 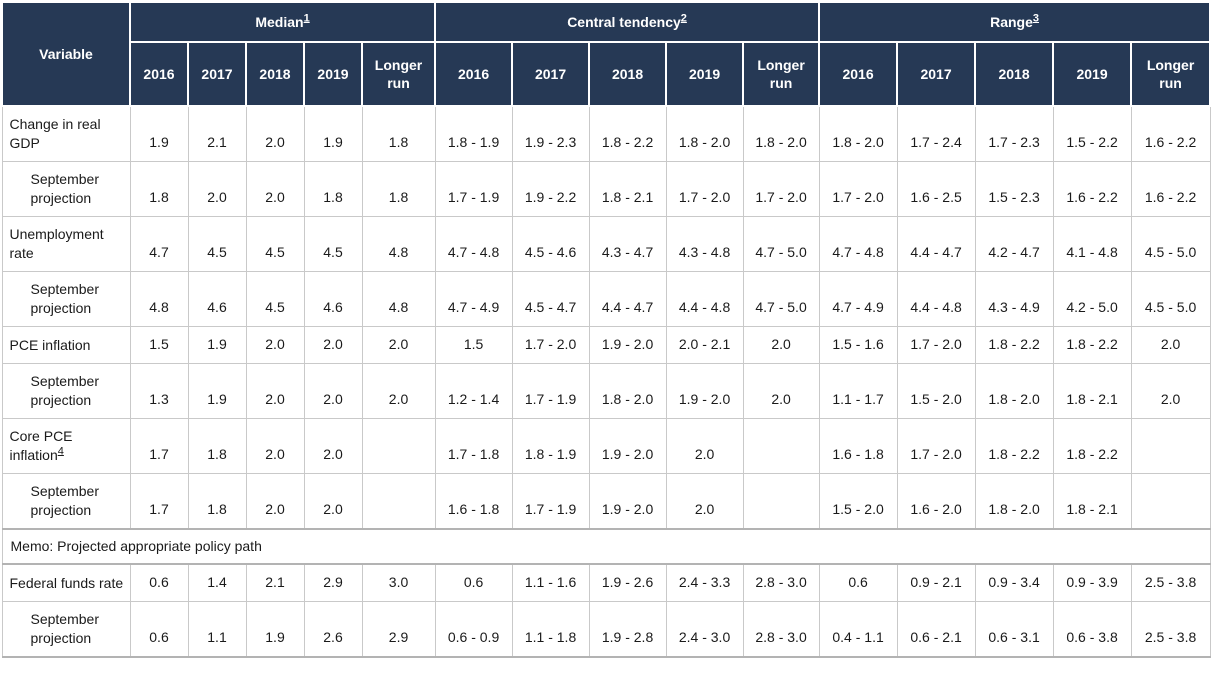 I want to click on value-cell-central_tendency-2019: 1.9 - 2.0, so click(x=704, y=391).